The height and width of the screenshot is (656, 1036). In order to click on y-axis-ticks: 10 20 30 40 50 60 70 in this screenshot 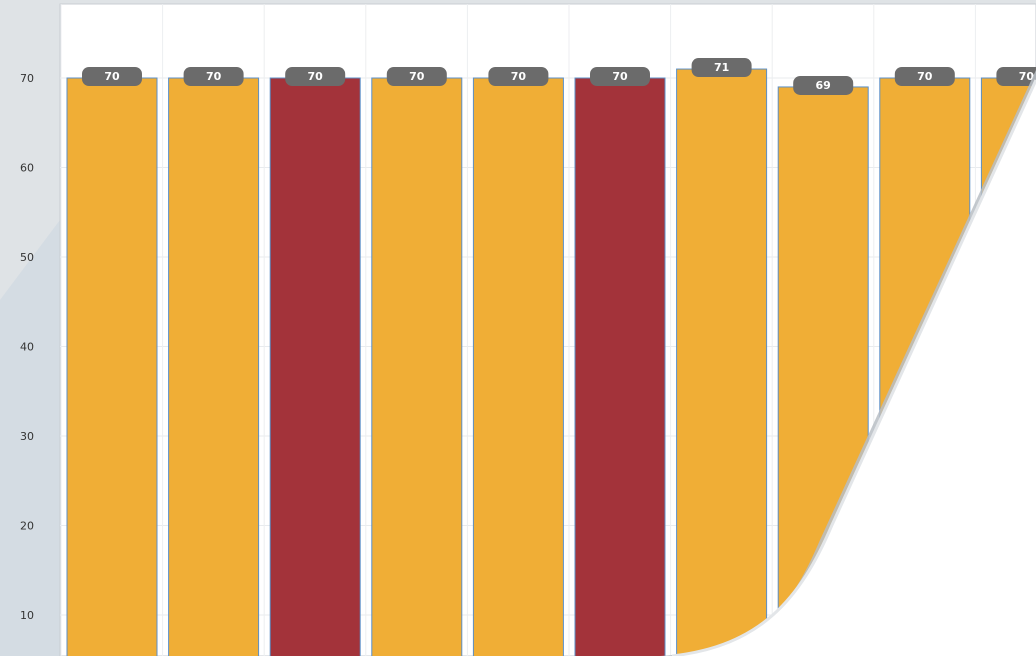, I will do `click(27, 347)`.